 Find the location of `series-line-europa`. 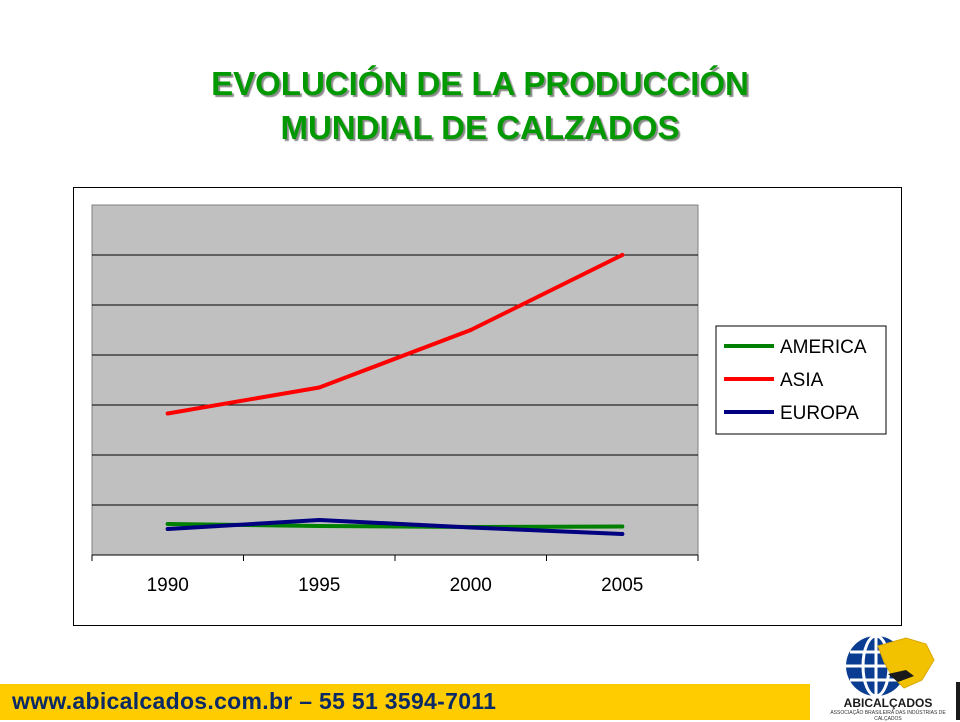

series-line-europa is located at coordinates (395, 527).